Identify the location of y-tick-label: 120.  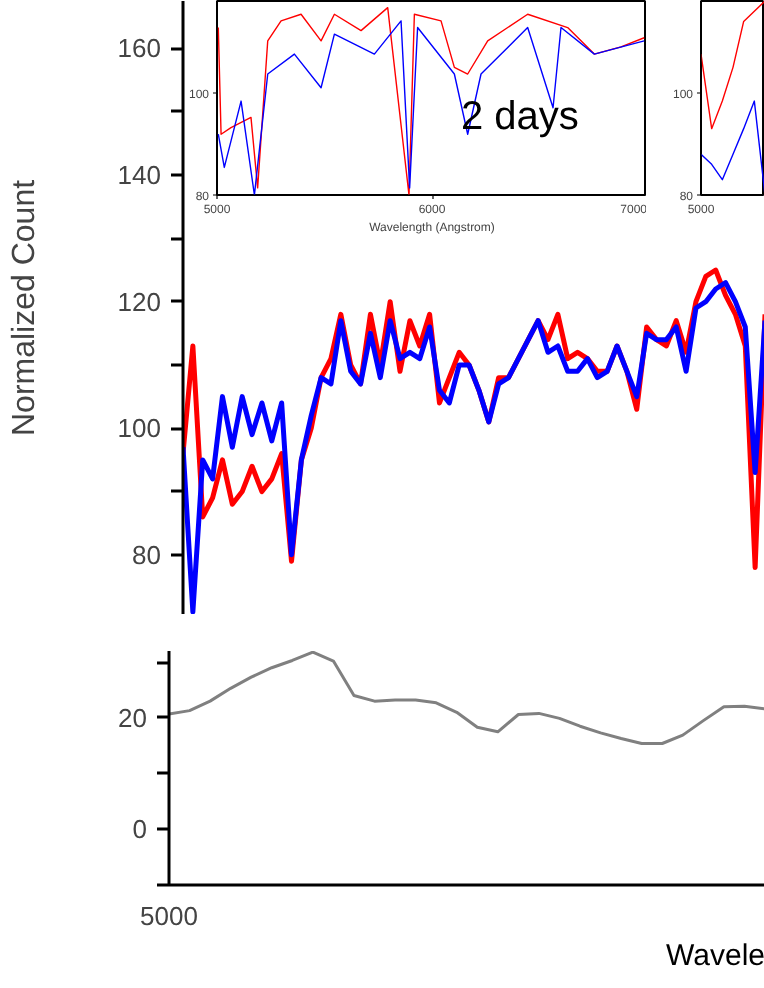
(139, 301).